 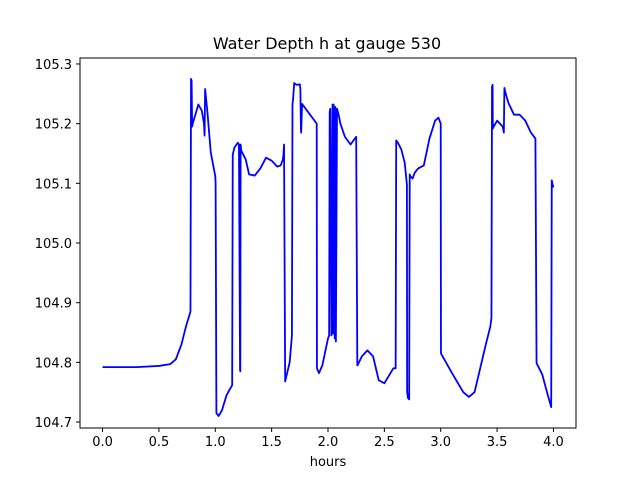 I want to click on y-tick-label: 104.7, so click(x=53, y=423).